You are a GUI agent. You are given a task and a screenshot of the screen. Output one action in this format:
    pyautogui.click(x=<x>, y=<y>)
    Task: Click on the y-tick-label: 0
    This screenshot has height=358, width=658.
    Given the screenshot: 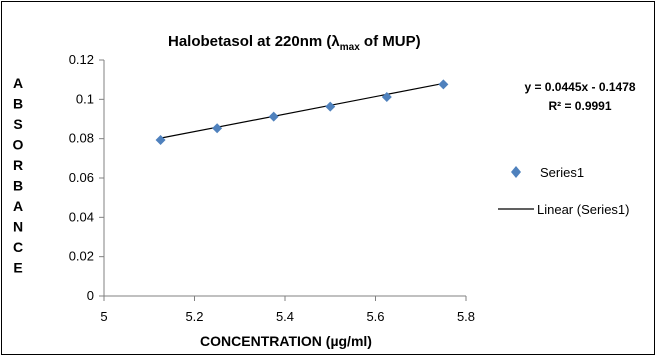 What is the action you would take?
    pyautogui.click(x=90, y=295)
    